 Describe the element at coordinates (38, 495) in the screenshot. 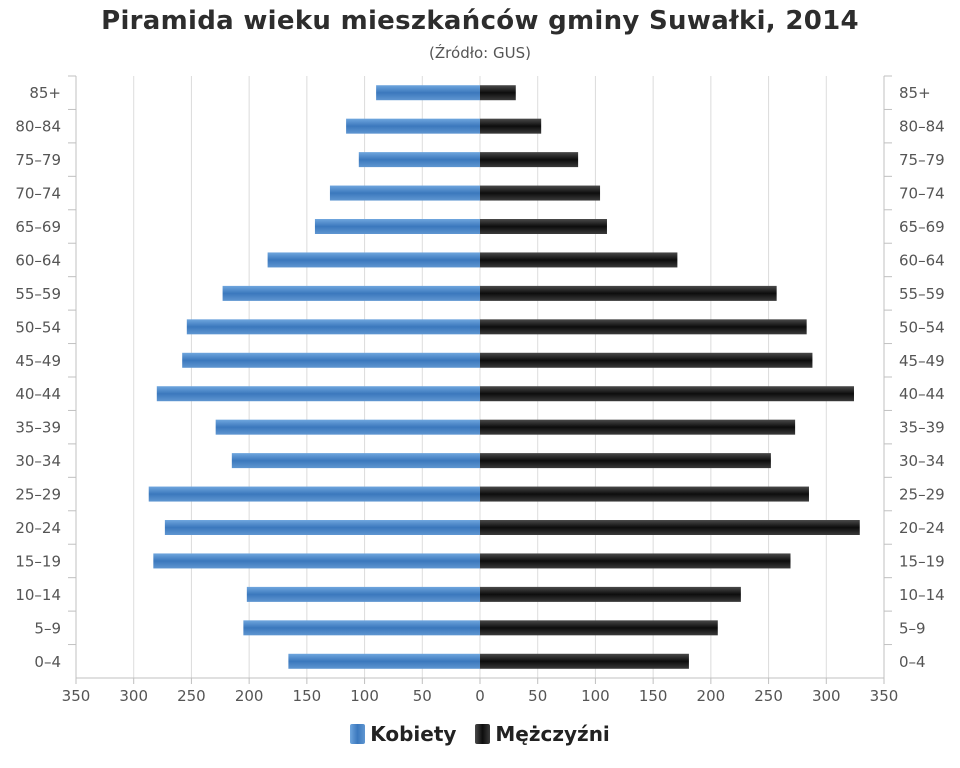

I see `y-tick-label-left: 25–29` at that location.